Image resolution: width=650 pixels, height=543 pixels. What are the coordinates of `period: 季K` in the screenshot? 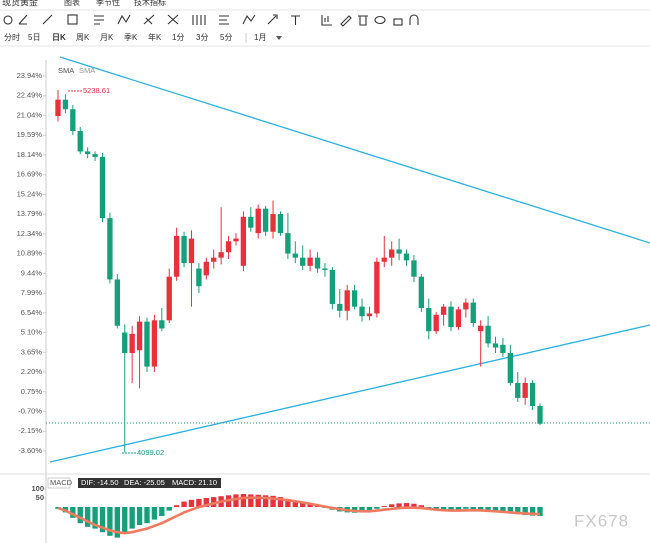 It's located at (131, 37).